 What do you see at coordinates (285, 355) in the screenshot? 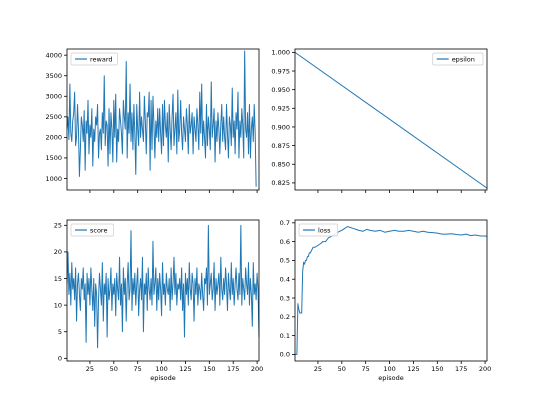
I see `y-tick-label: 0.0` at bounding box center [285, 355].